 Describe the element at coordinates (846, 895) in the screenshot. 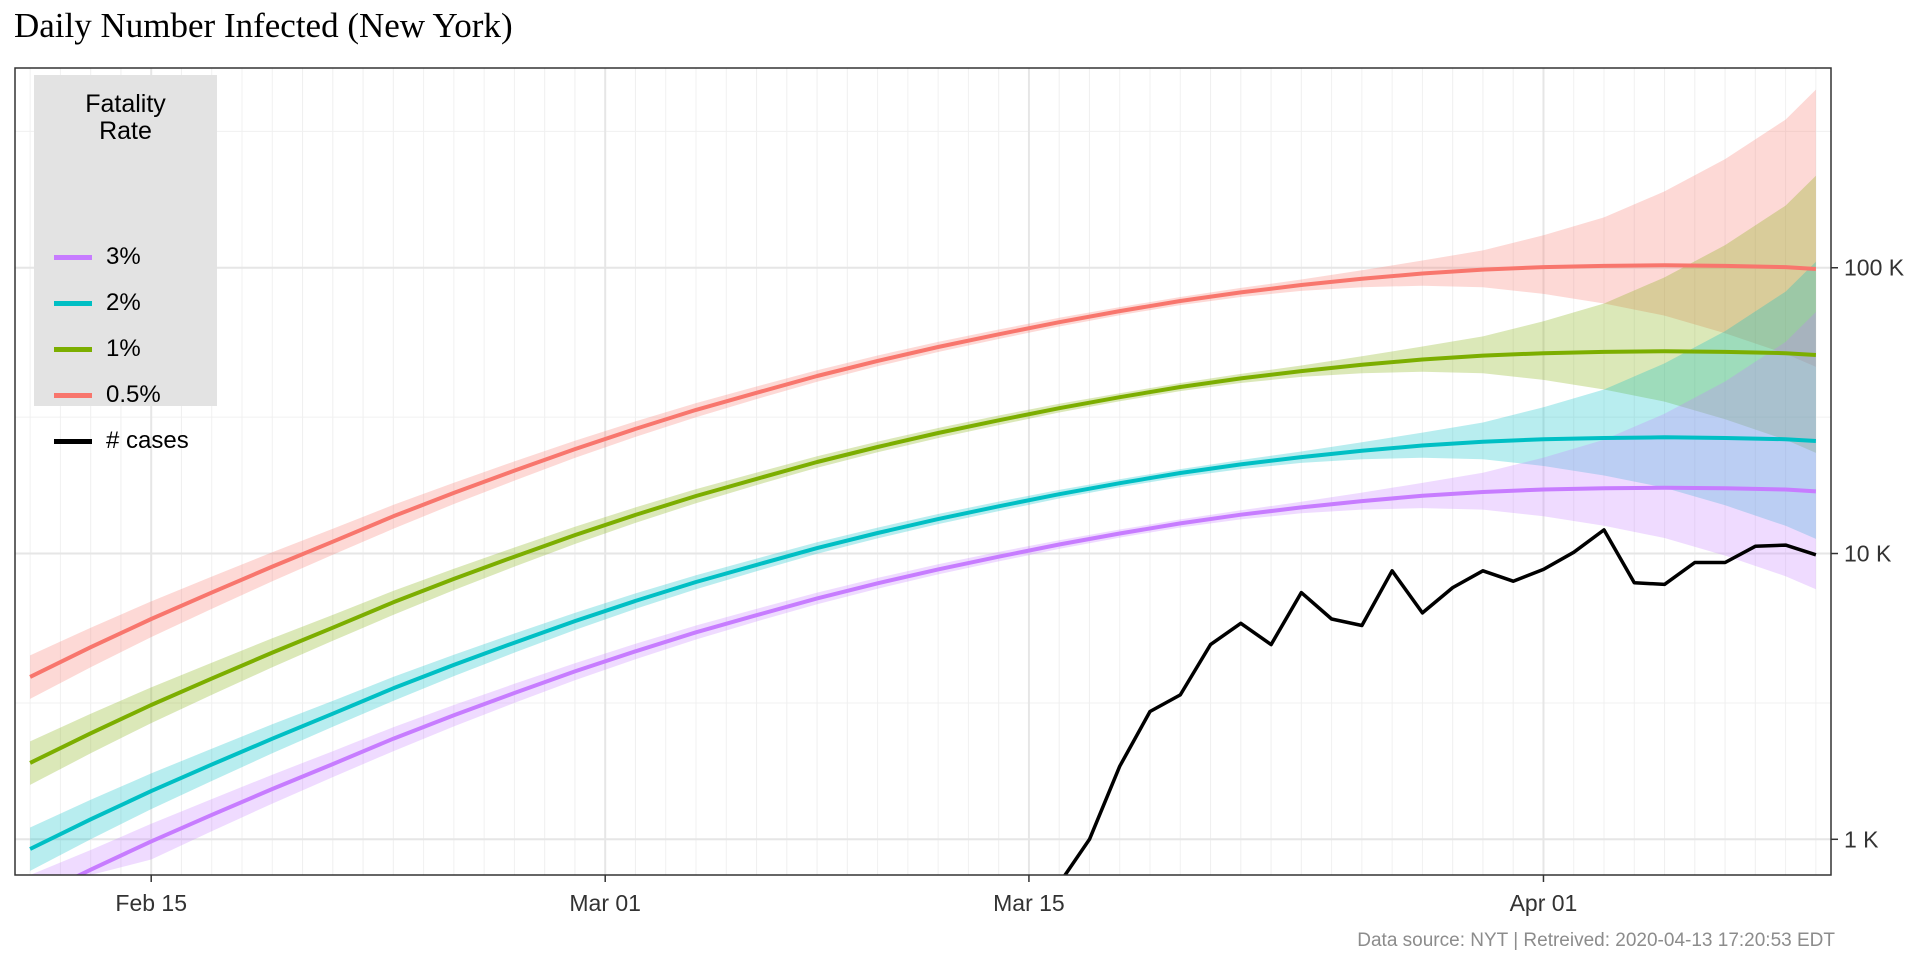

I see `x-axis: Feb 15 Mar 01 Mar 15 Apr 01` at that location.